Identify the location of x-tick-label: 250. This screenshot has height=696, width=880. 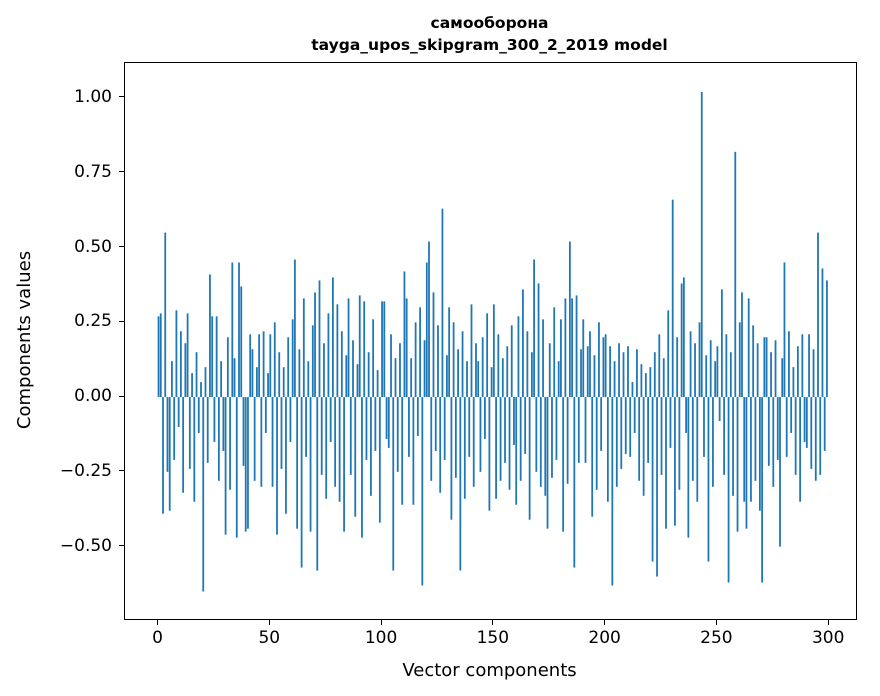
(716, 638).